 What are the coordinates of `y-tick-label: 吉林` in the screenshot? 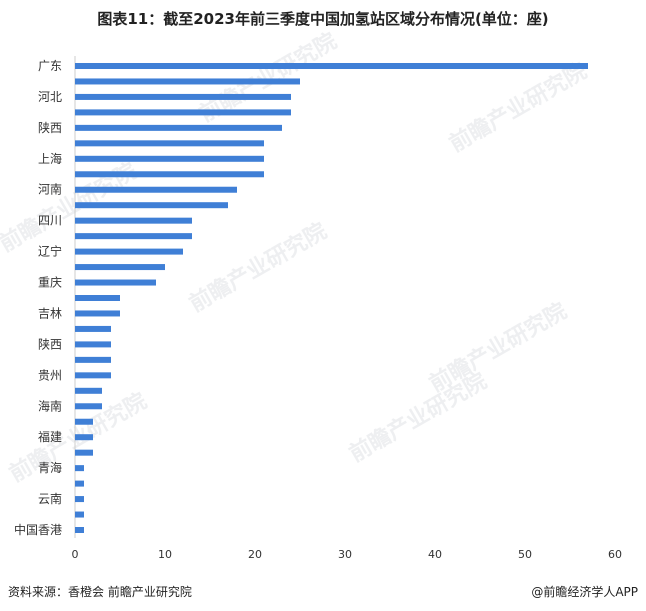 It's located at (50, 313).